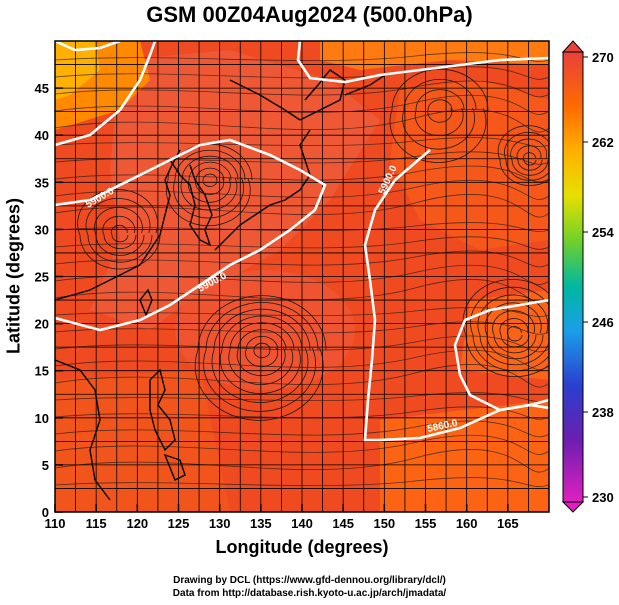 This screenshot has width=619, height=605. I want to click on colorbar-top-arrow, so click(573, 46).